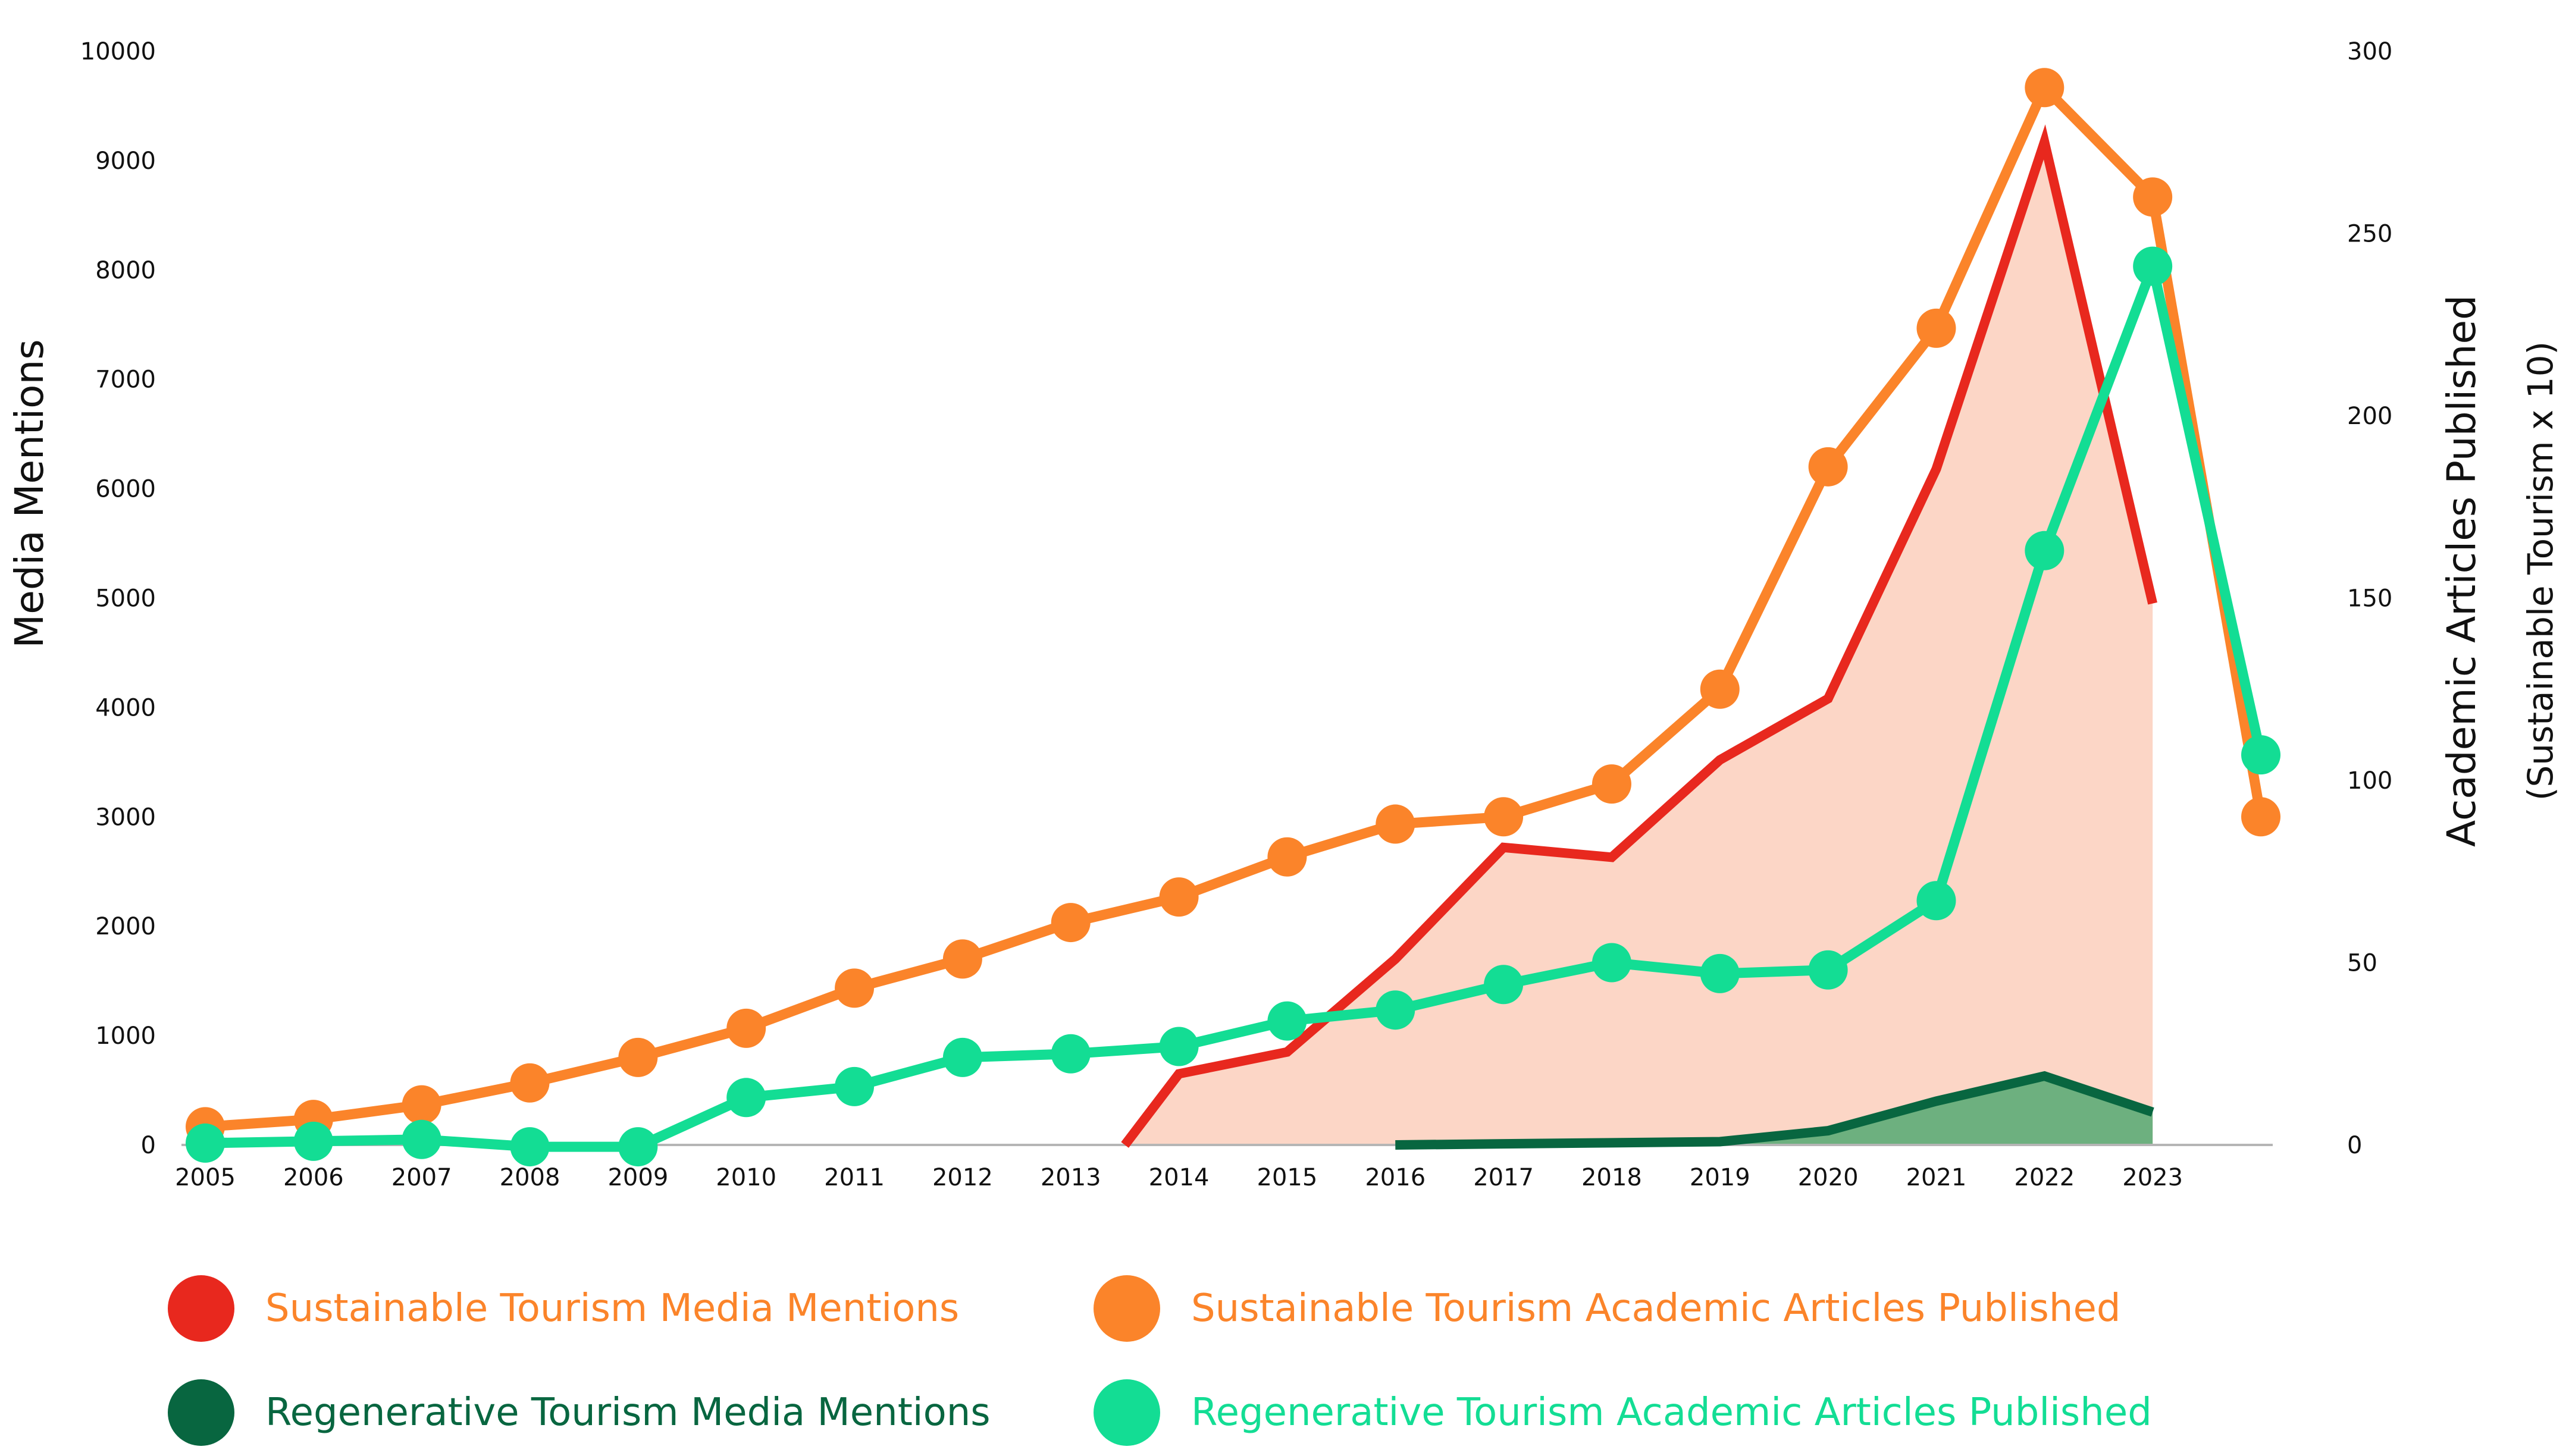 The image size is (2572, 1456). I want to click on y-left-tick-label: 4000, so click(125, 707).